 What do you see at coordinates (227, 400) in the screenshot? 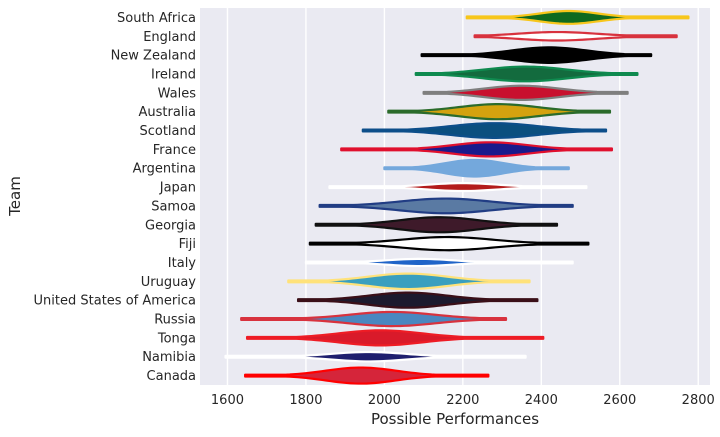
I see `x-tick-label-1600: 1600` at bounding box center [227, 400].